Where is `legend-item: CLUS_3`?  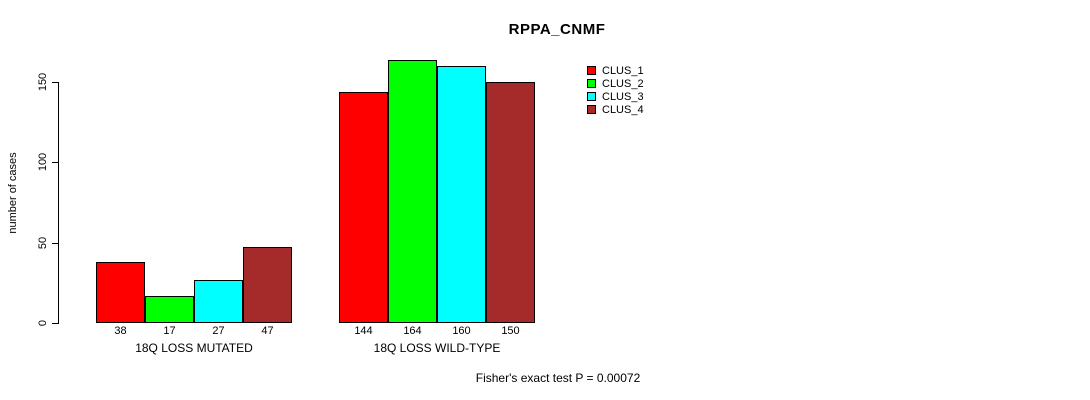
legend-item: CLUS_3 is located at coordinates (615, 96).